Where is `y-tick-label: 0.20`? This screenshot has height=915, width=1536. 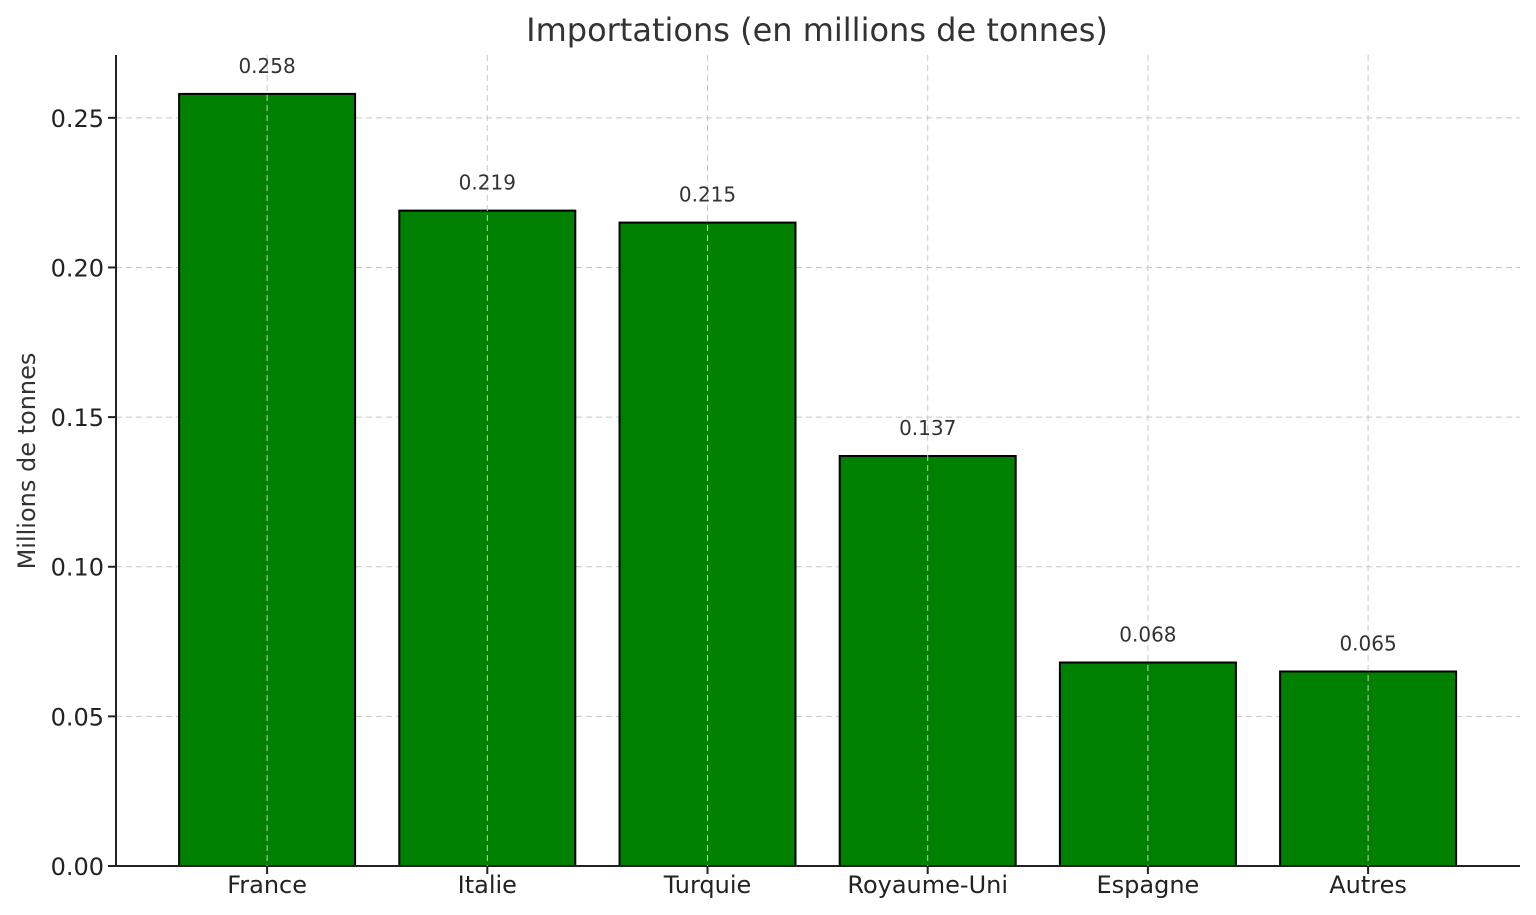 y-tick-label: 0.20 is located at coordinates (77, 268).